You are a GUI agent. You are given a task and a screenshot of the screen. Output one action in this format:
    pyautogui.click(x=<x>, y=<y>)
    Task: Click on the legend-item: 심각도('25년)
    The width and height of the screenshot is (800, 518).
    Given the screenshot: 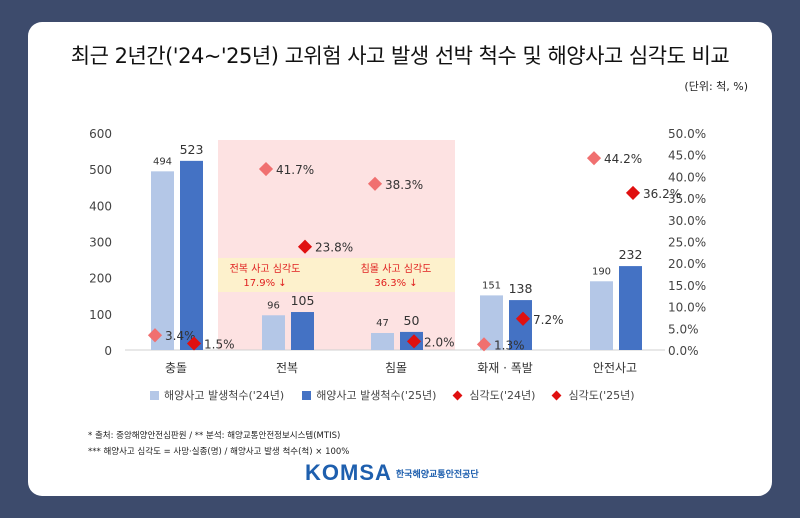 What is the action you would take?
    pyautogui.click(x=593, y=395)
    